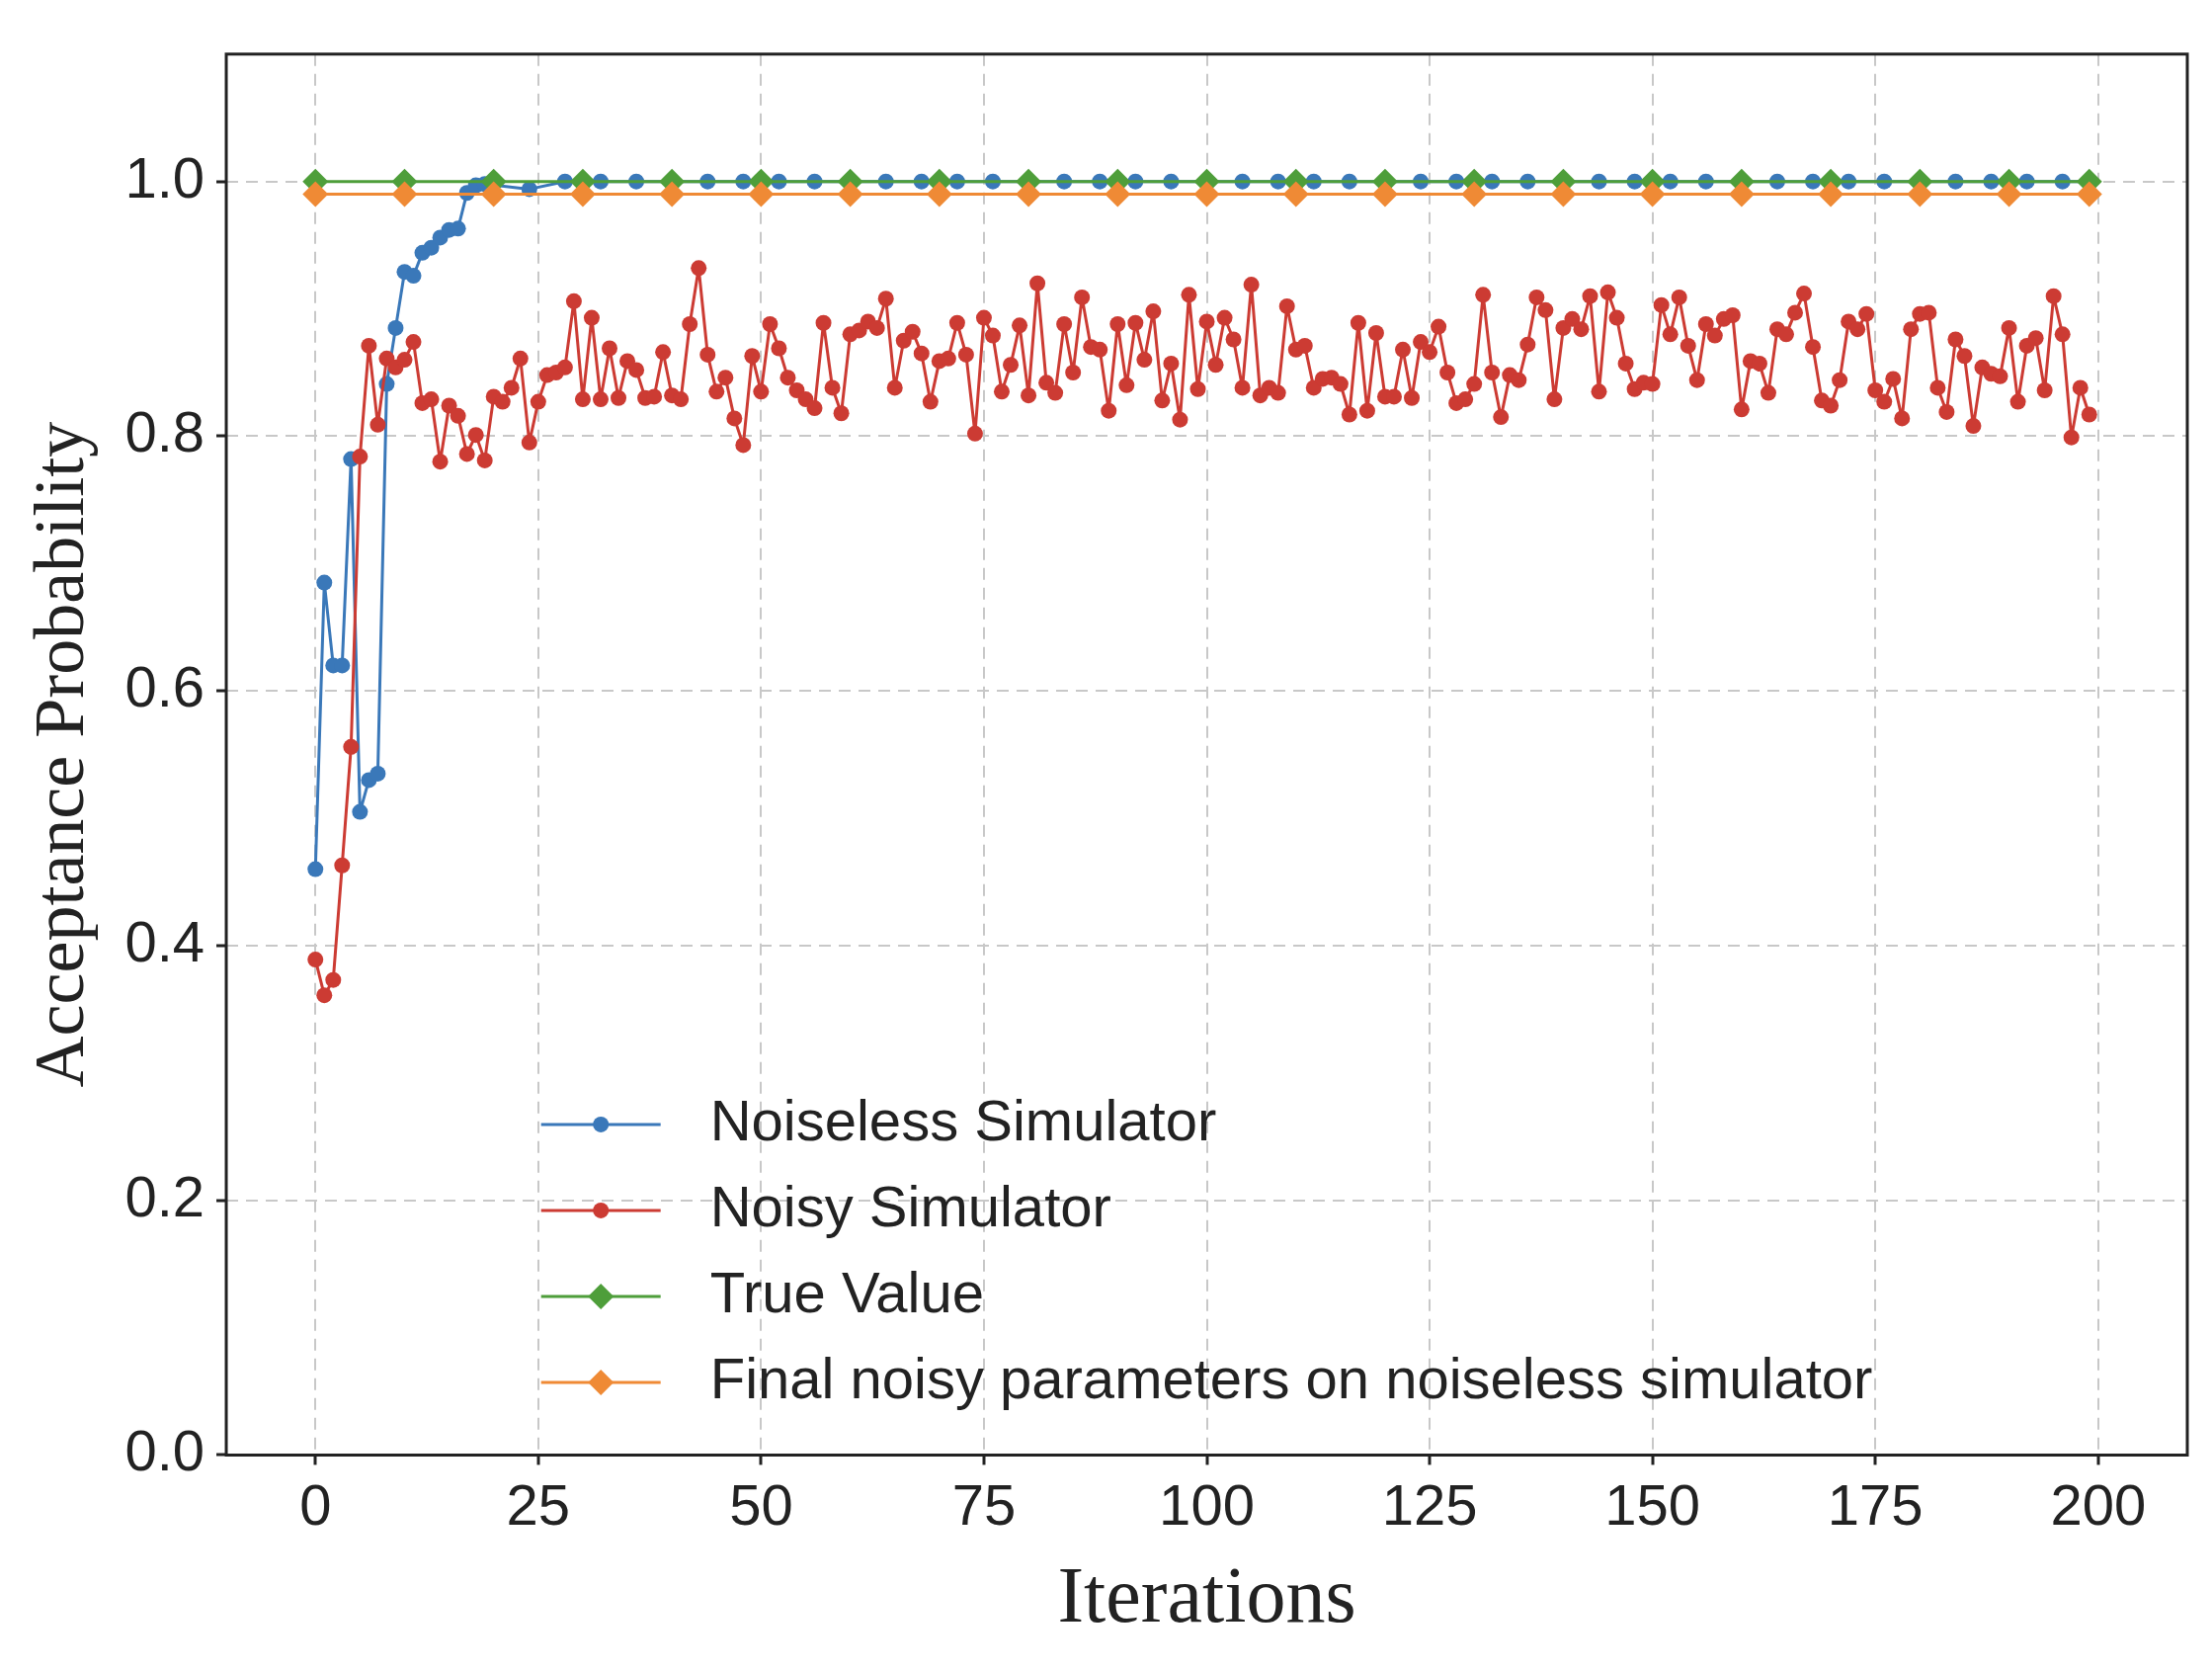 The width and height of the screenshot is (2212, 1670). I want to click on y-tick-label: 1.0, so click(164, 177).